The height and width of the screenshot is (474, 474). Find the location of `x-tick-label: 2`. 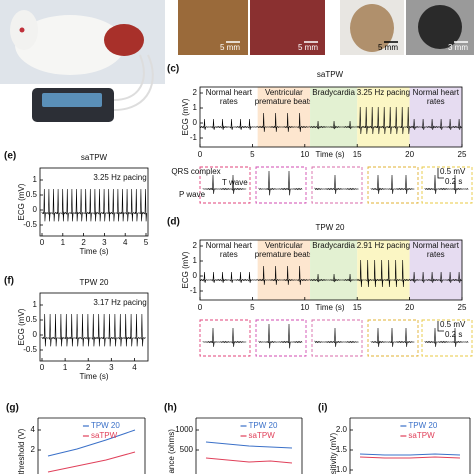

x-tick-label: 2 is located at coordinates (83, 242).